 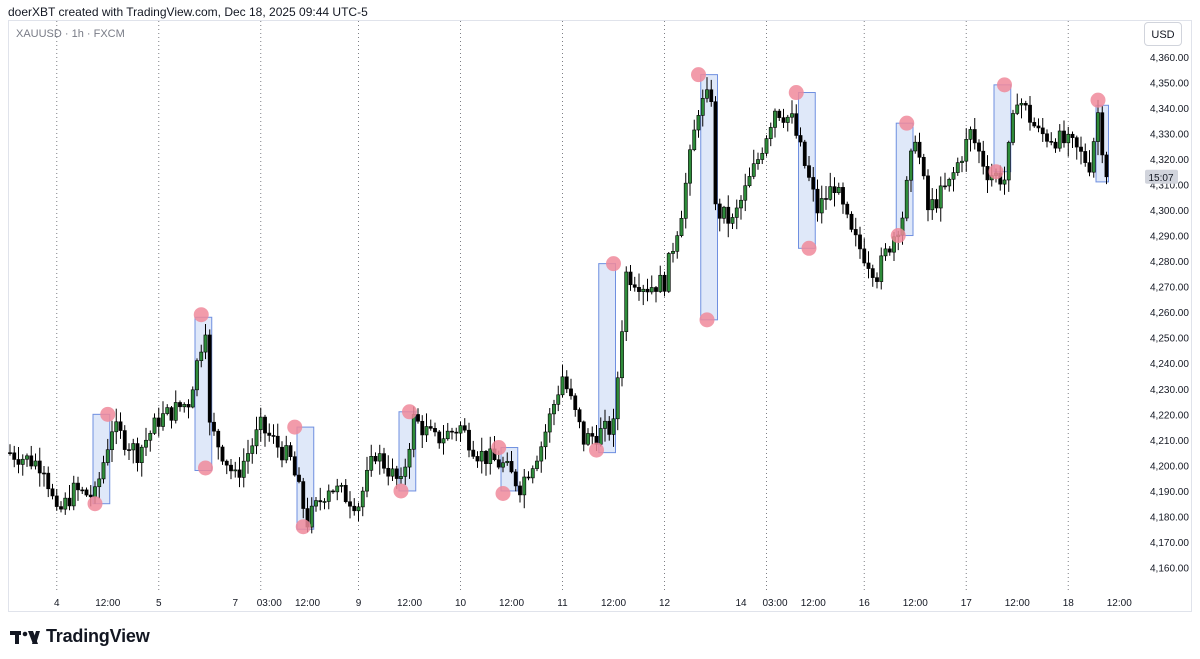 What do you see at coordinates (1163, 34) in the screenshot?
I see `currency-button: USD` at bounding box center [1163, 34].